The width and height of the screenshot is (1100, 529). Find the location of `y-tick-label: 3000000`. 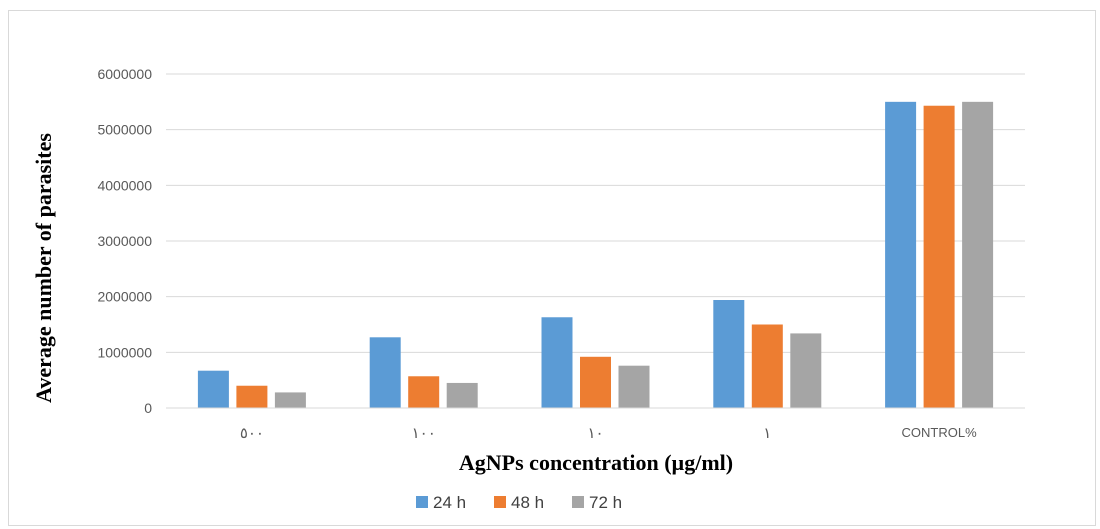

y-tick-label: 3000000 is located at coordinates (124, 241).